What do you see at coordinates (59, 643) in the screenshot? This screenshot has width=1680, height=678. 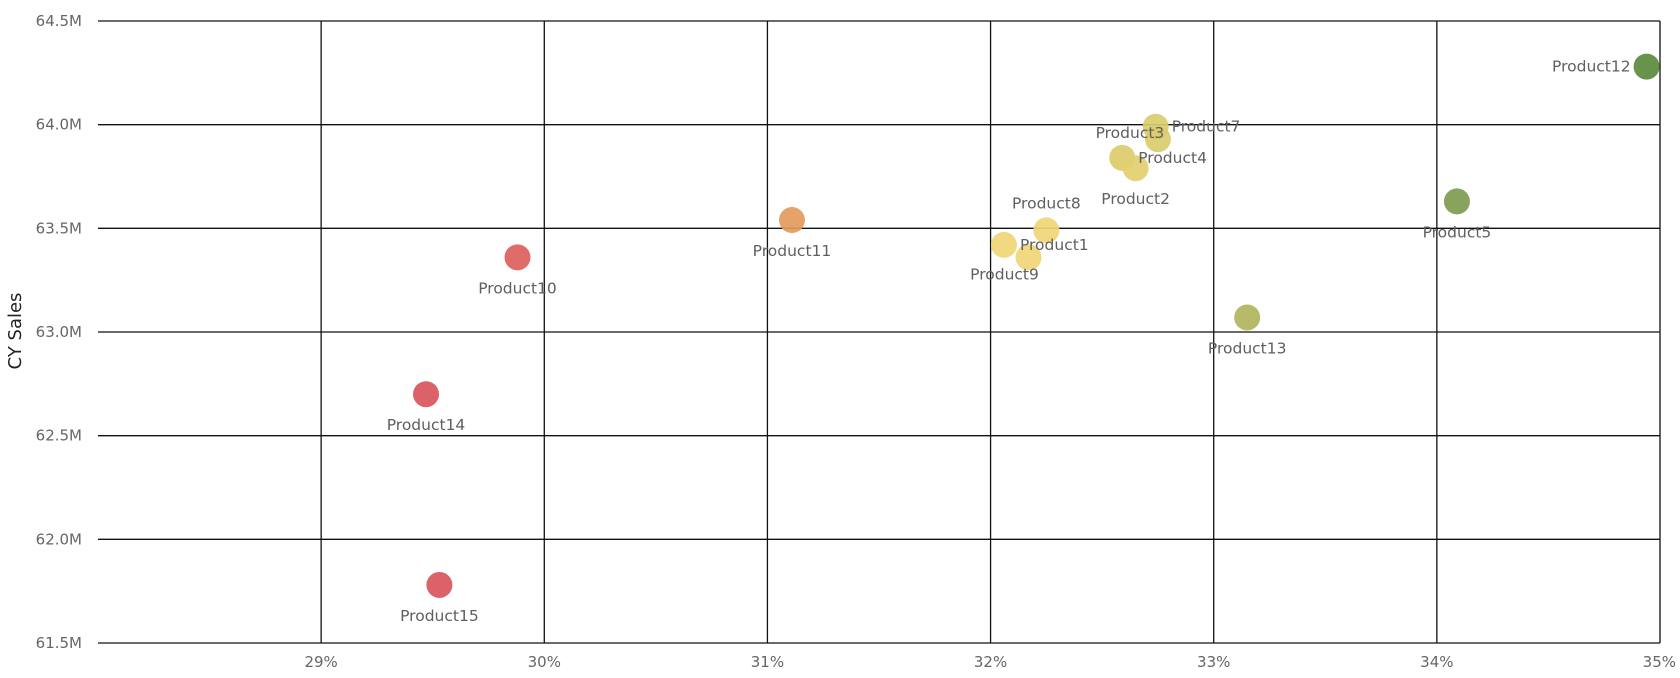 I see `y-tick-label: 61.5M` at bounding box center [59, 643].